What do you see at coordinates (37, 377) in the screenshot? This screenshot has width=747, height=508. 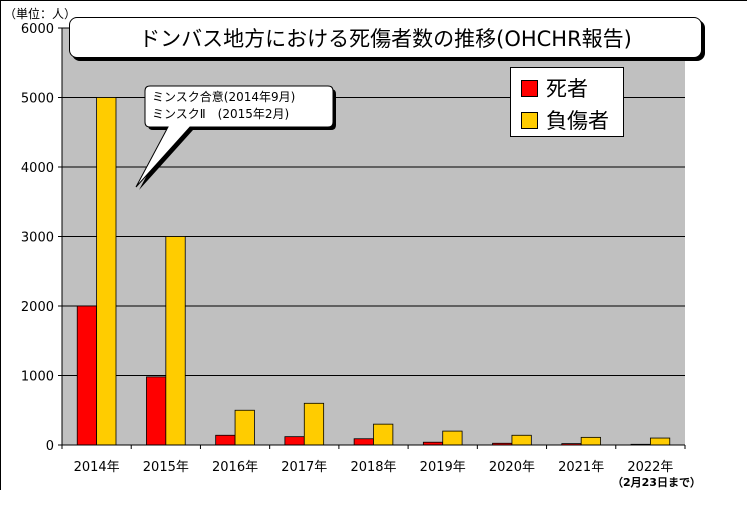 I see `y-tick-label: 1000` at bounding box center [37, 377].